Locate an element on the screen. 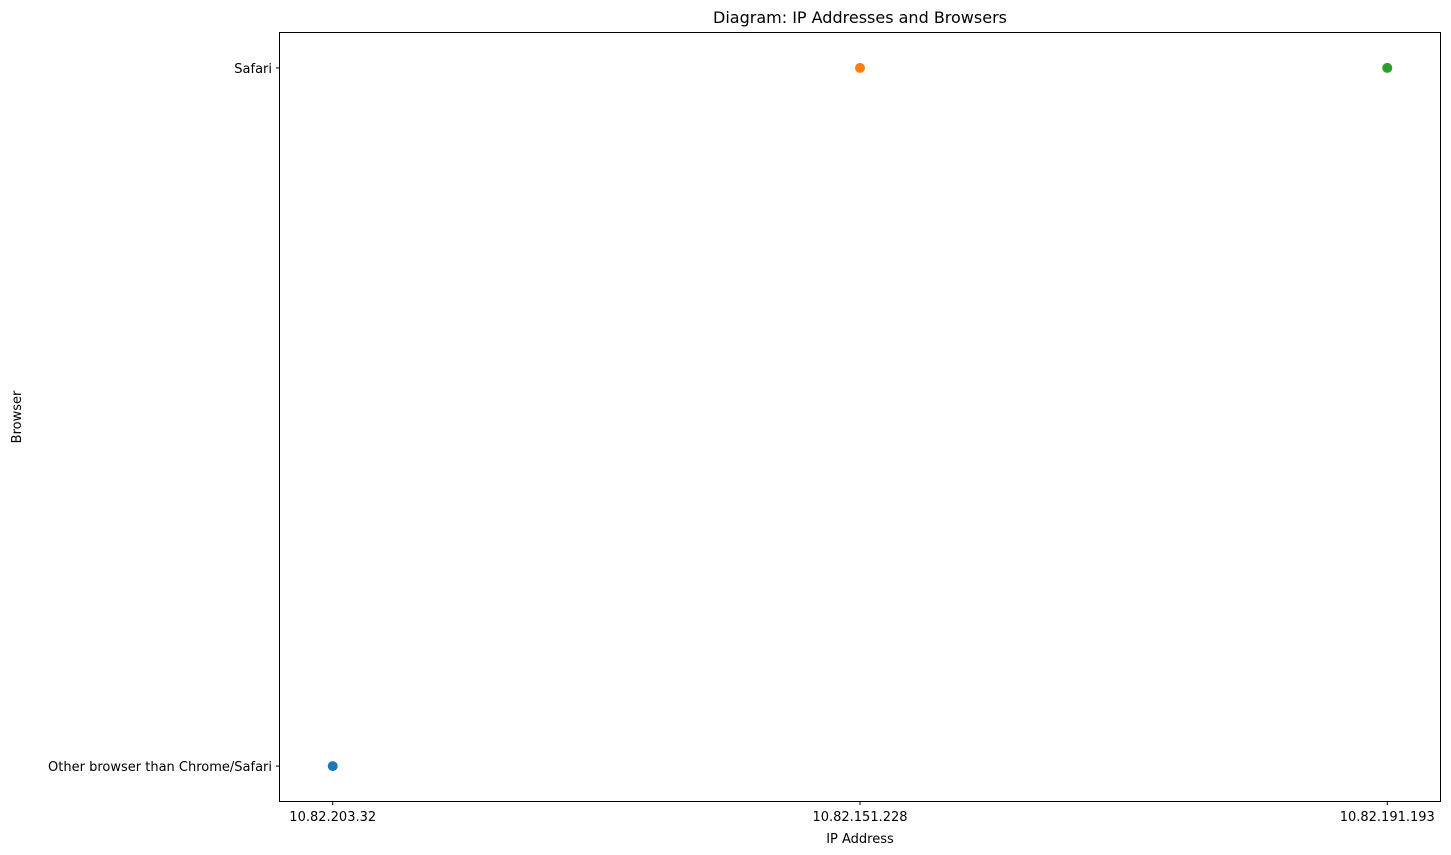 The image size is (1451, 855). x-tick-label: 10.82.191.193 is located at coordinates (1387, 817).